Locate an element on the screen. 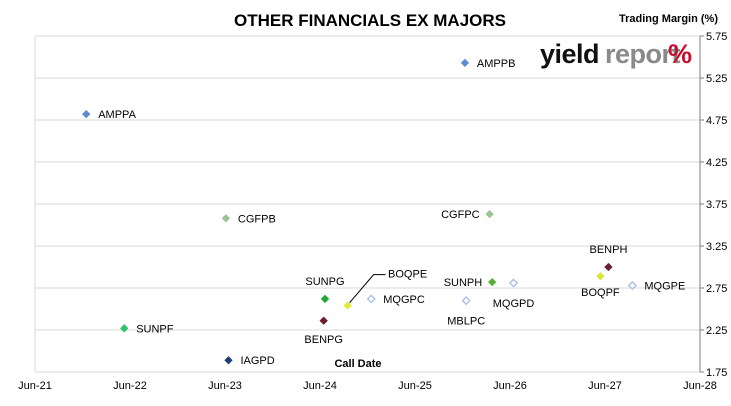 The height and width of the screenshot is (406, 731). data-point-mqgpe is located at coordinates (632, 285).